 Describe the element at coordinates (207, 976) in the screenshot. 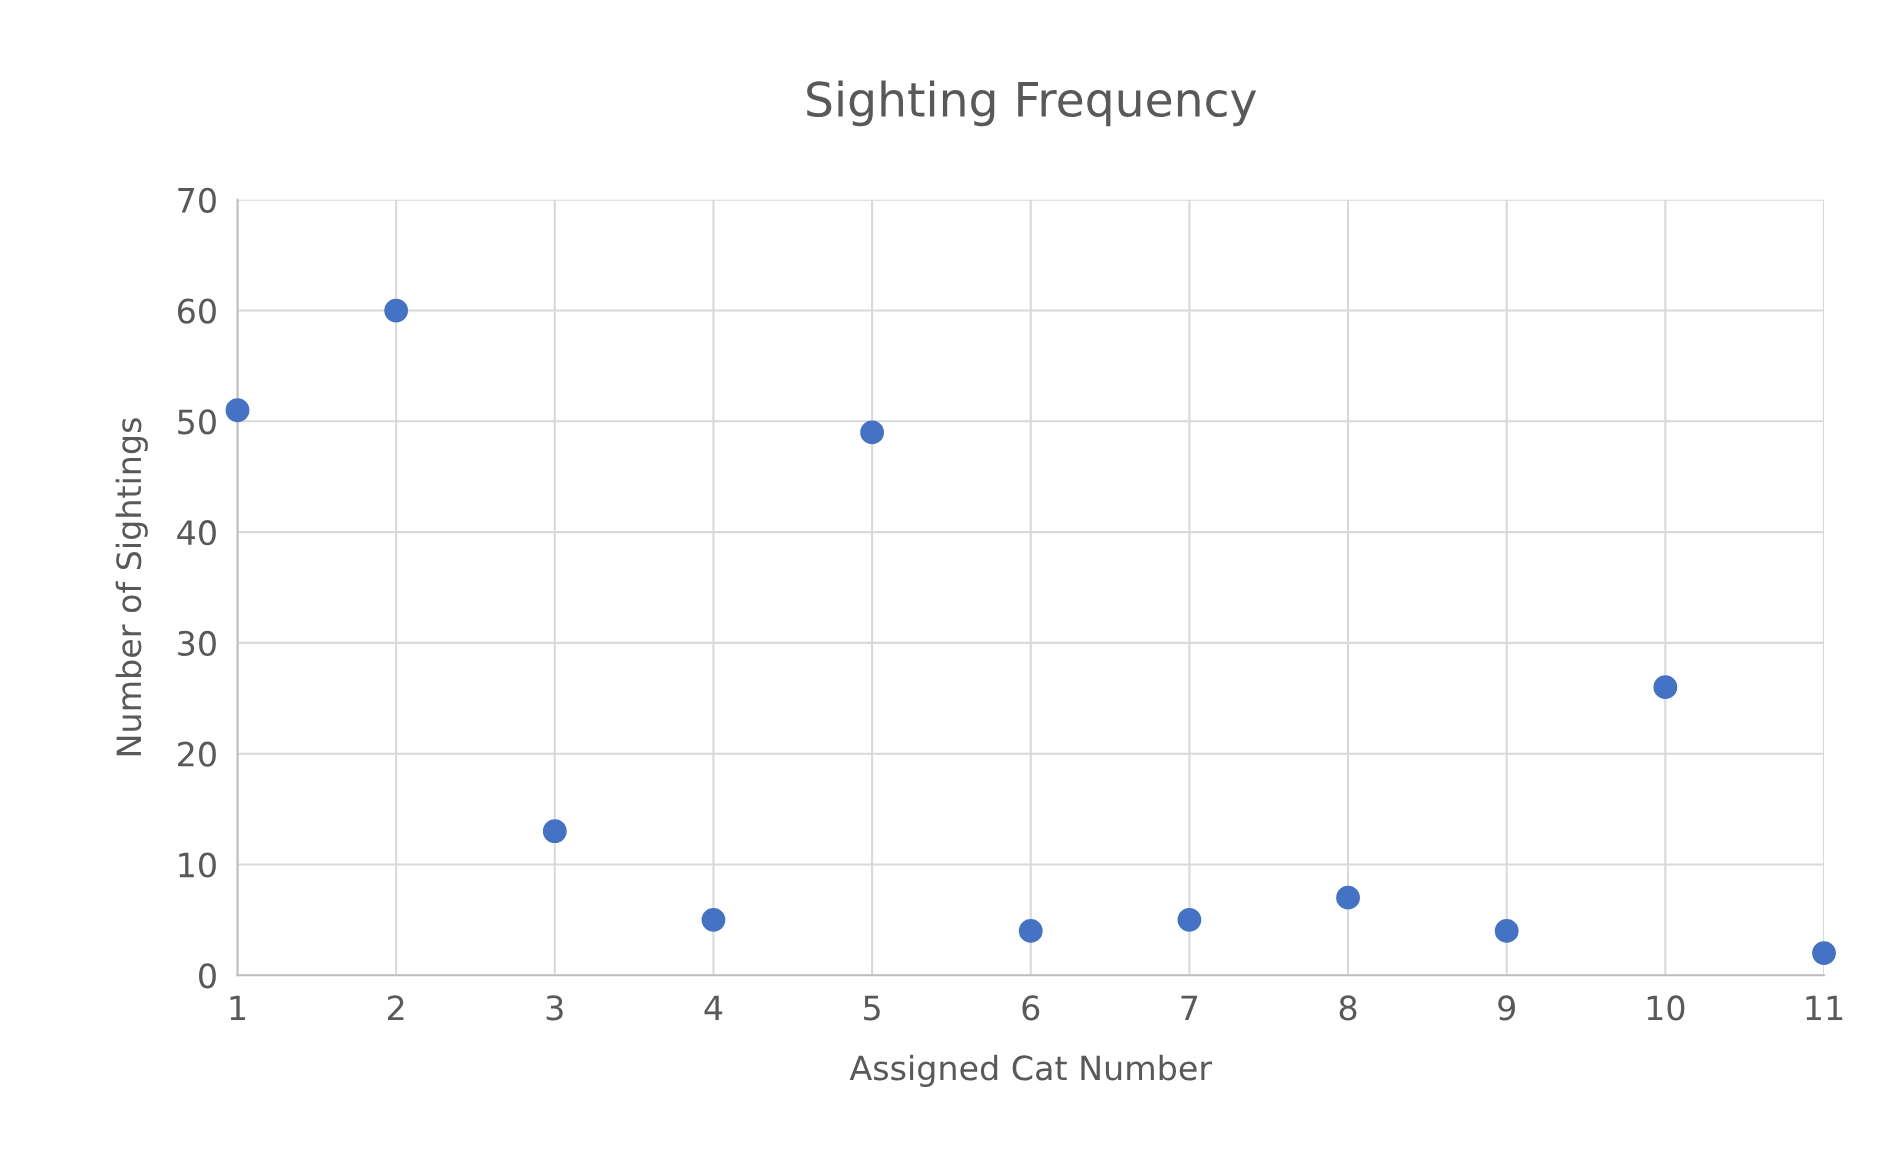

I see `y-tick-label: 0` at that location.